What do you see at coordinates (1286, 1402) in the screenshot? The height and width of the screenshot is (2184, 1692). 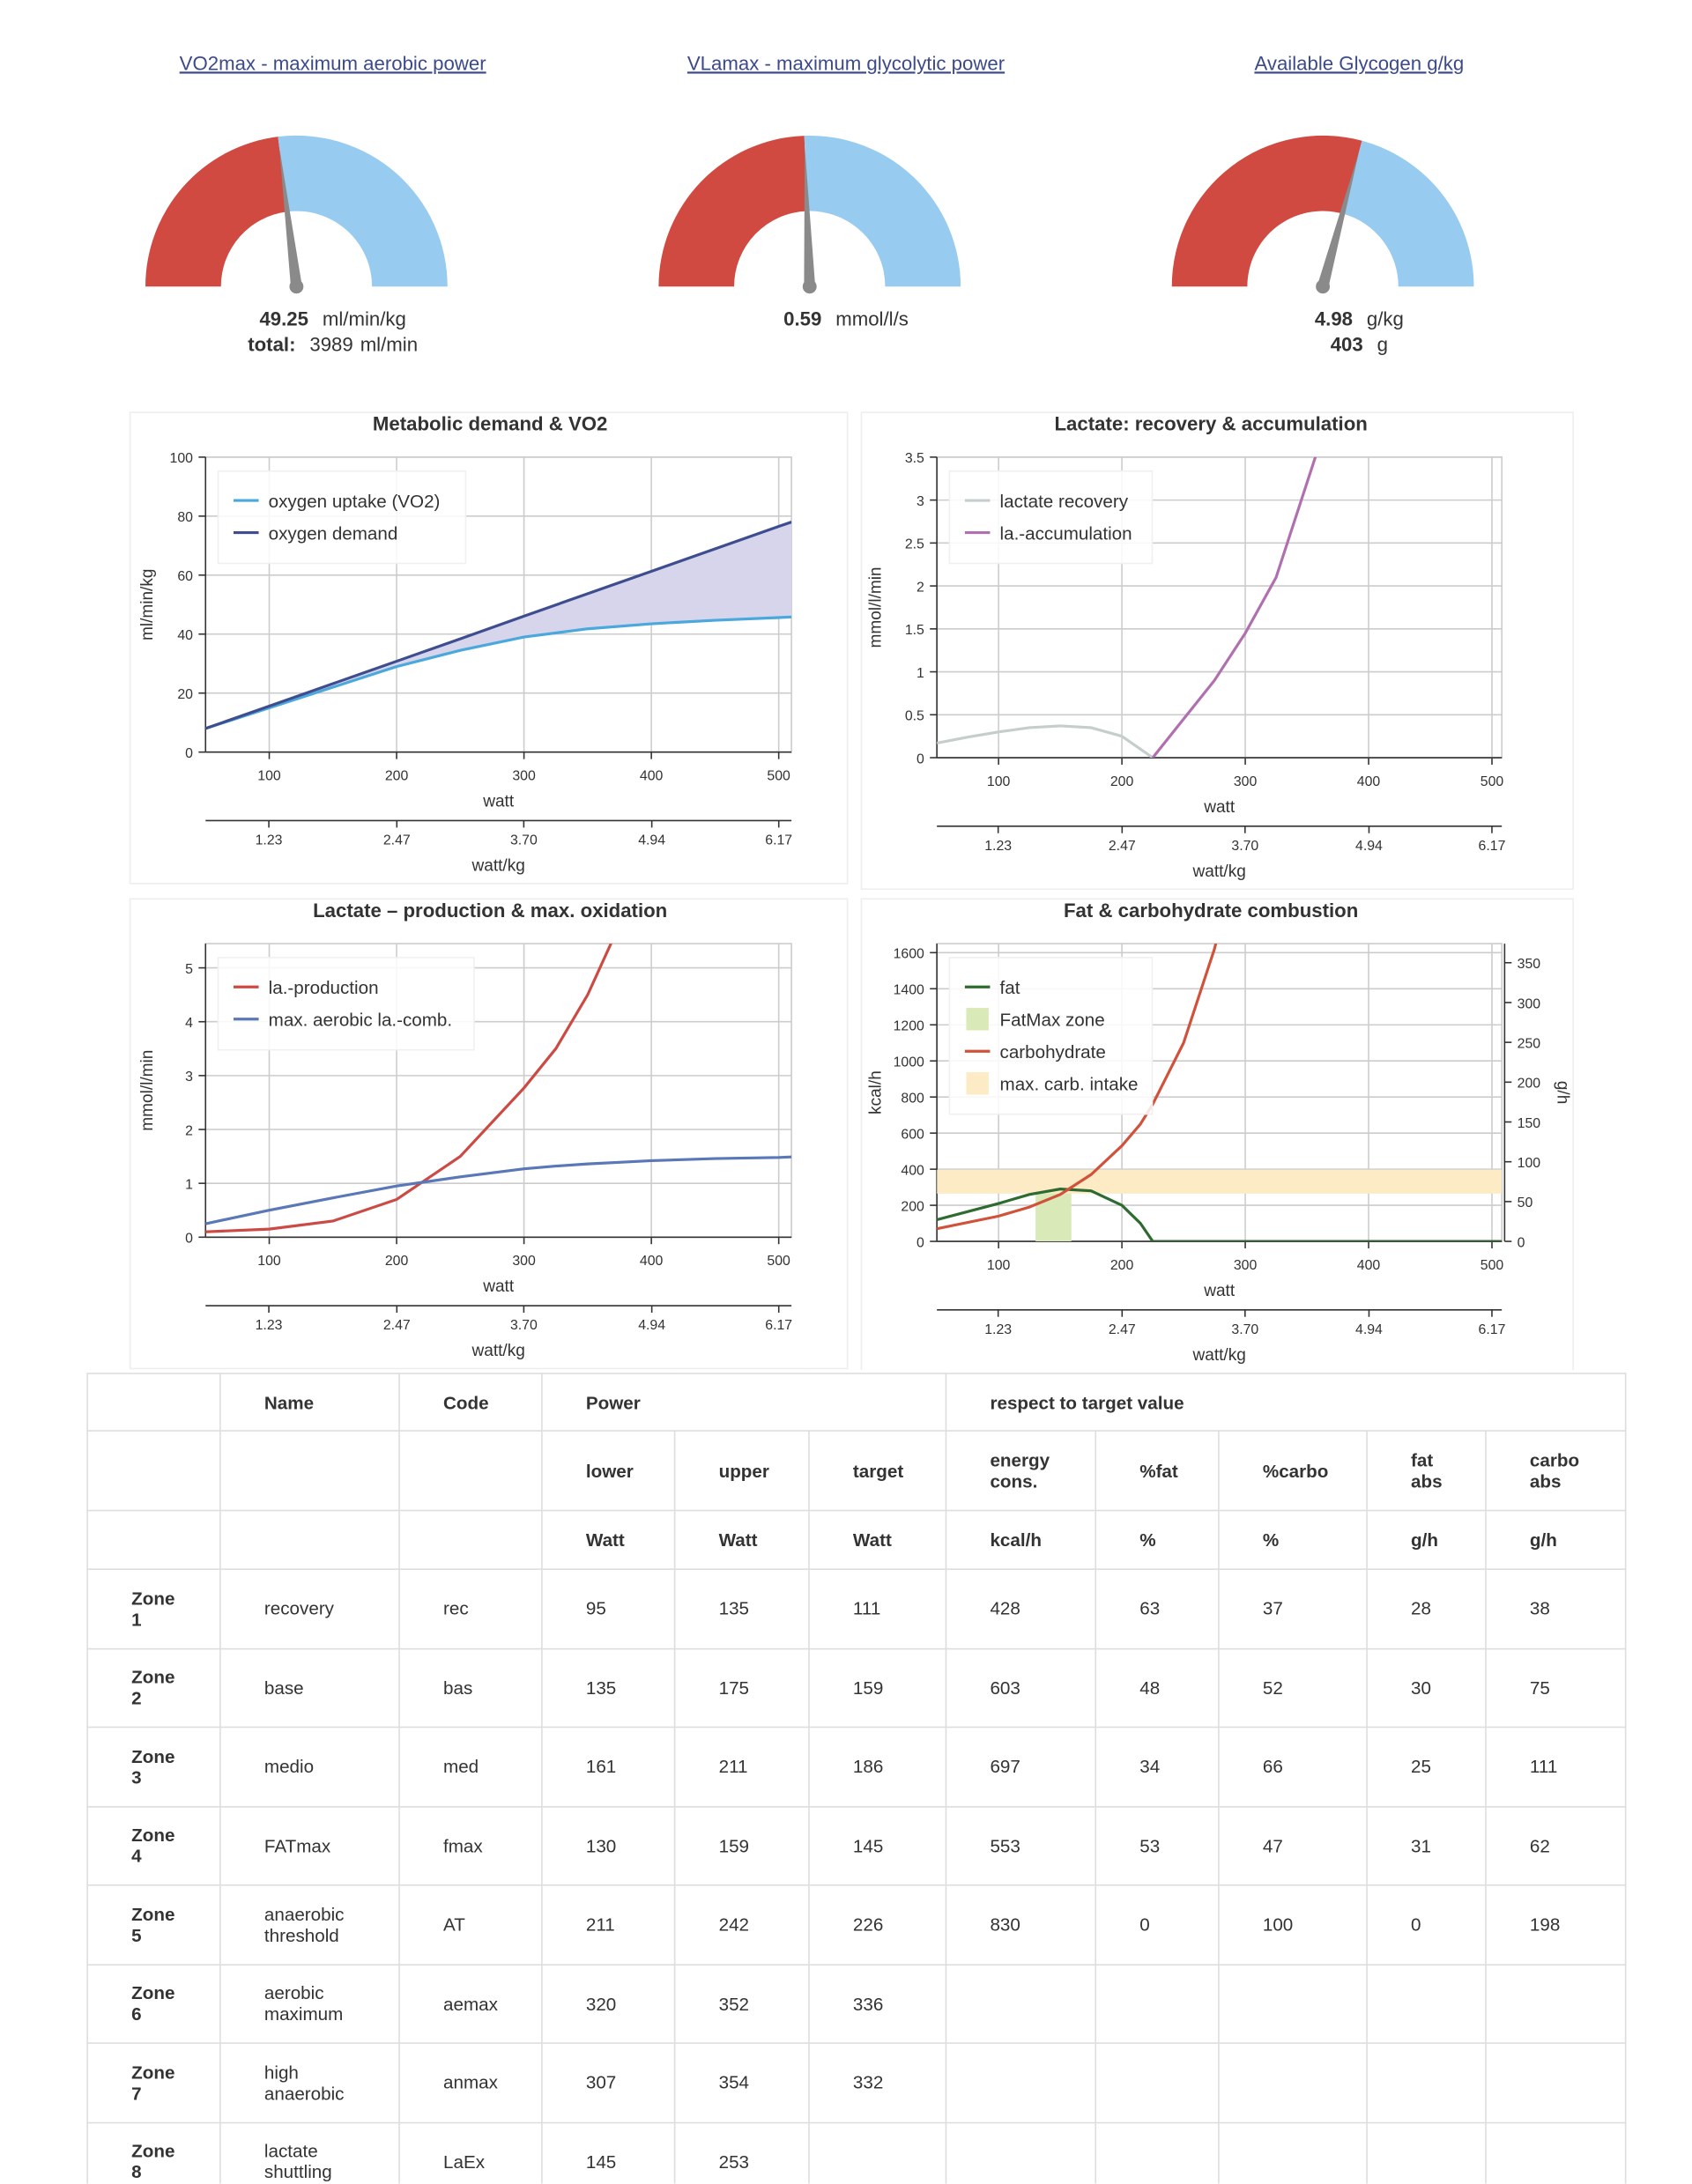 I see `cell: respect to target value` at bounding box center [1286, 1402].